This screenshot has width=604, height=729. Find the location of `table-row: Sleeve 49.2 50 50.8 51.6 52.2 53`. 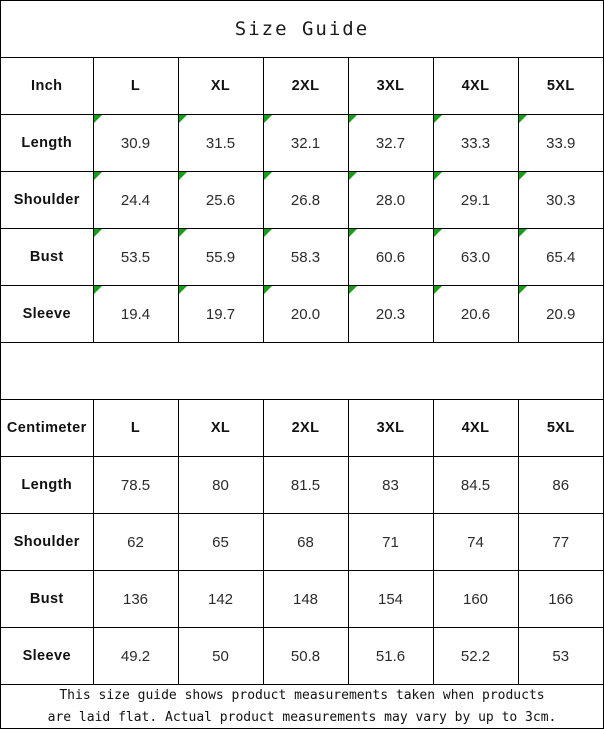

table-row: Sleeve 49.2 50 50.8 51.6 52.2 53 is located at coordinates (302, 656).